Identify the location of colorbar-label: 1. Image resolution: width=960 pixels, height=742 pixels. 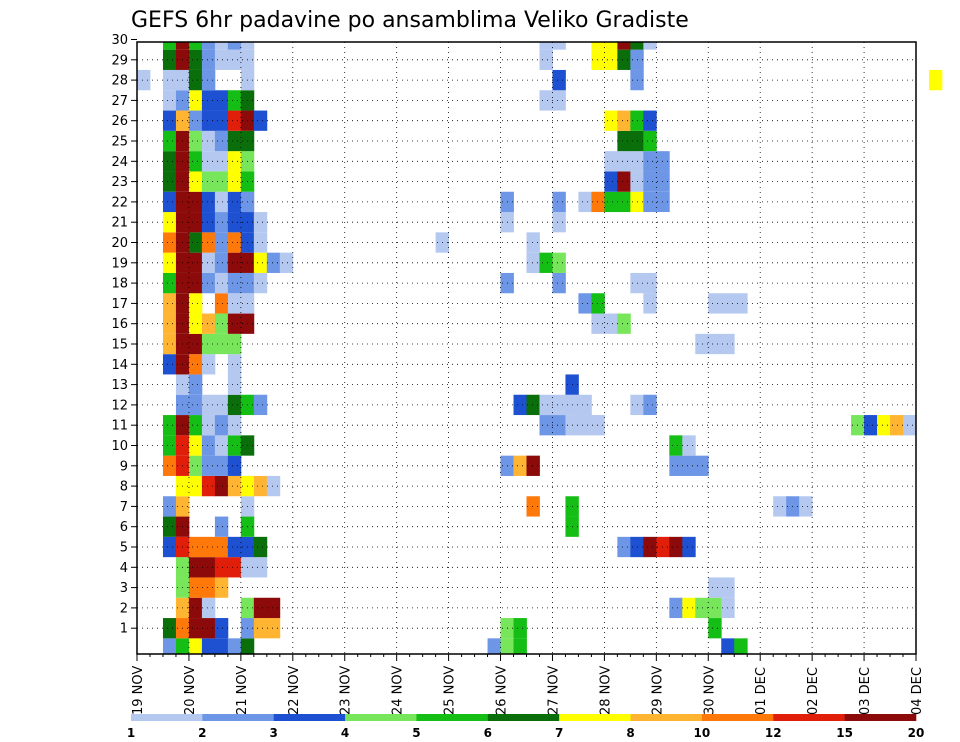
(131, 733).